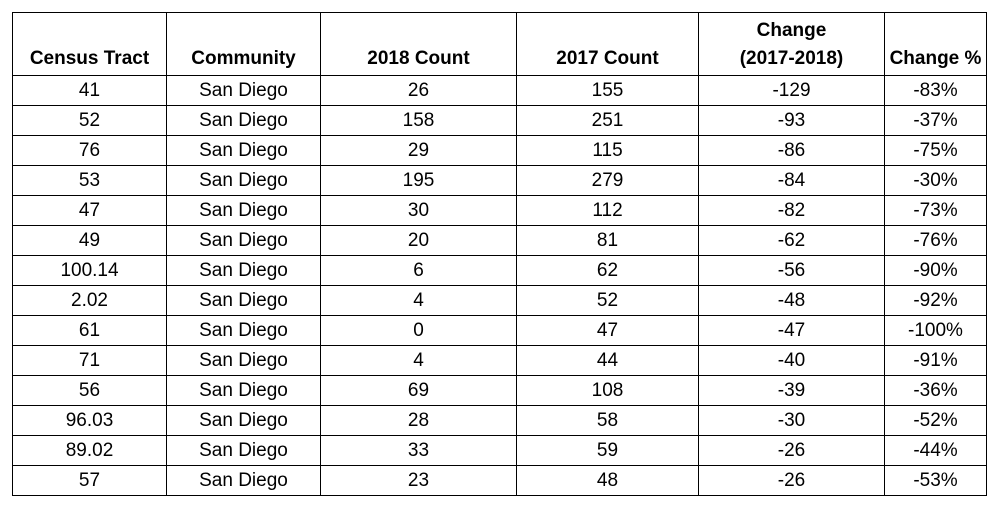  What do you see at coordinates (418, 90) in the screenshot?
I see `cell-count-2018: 26` at bounding box center [418, 90].